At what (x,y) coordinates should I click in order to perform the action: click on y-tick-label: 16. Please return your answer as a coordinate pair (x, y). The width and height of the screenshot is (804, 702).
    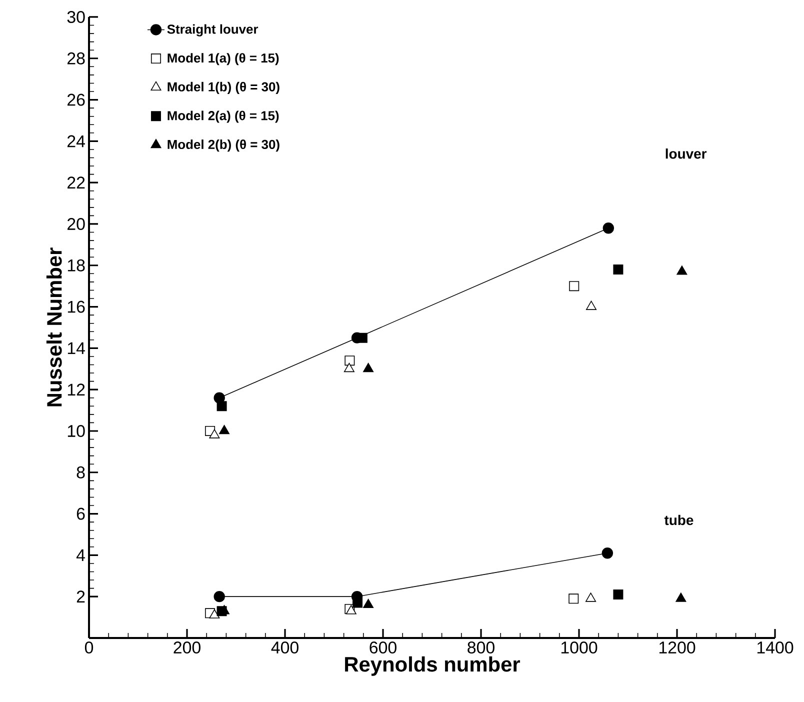
    Looking at the image, I should click on (76, 306).